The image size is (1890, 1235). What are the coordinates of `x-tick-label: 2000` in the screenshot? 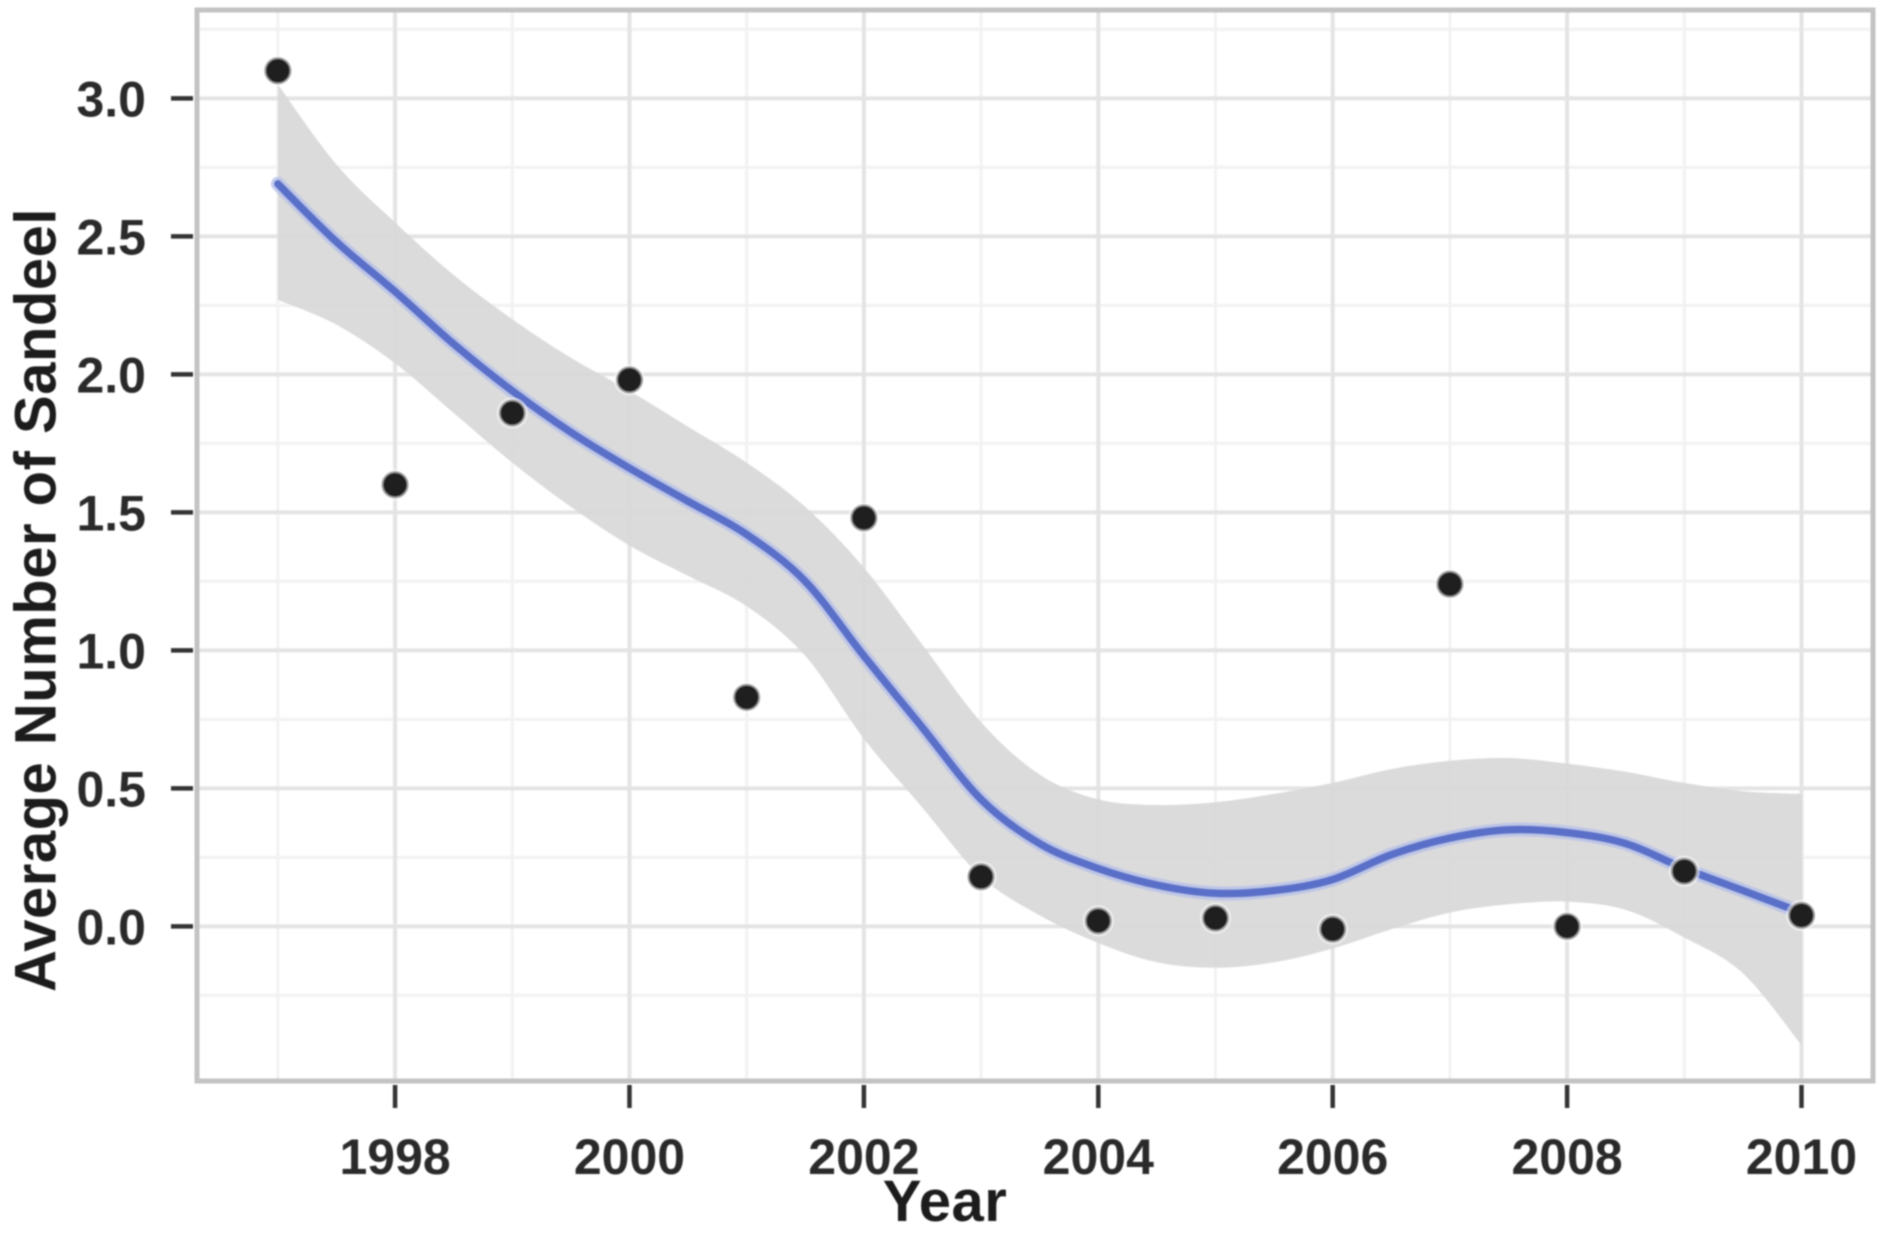 It's located at (629, 1157).